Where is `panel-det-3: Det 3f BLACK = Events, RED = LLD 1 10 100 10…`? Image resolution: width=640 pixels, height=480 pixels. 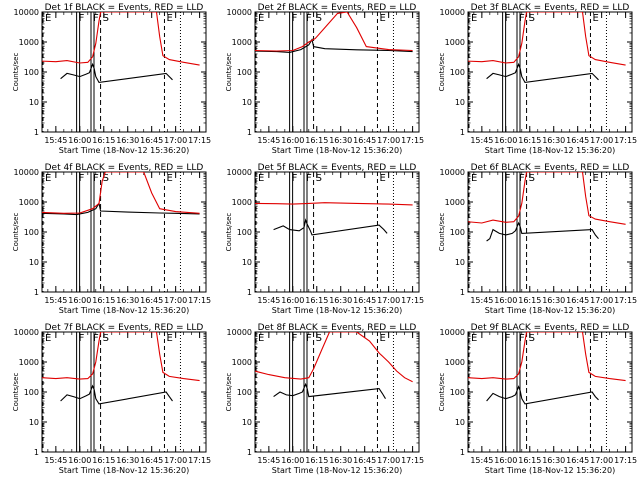 panel-det-3: Det 3f BLACK = Events, RED = LLD 1 10 100 10… is located at coordinates (537, 79).